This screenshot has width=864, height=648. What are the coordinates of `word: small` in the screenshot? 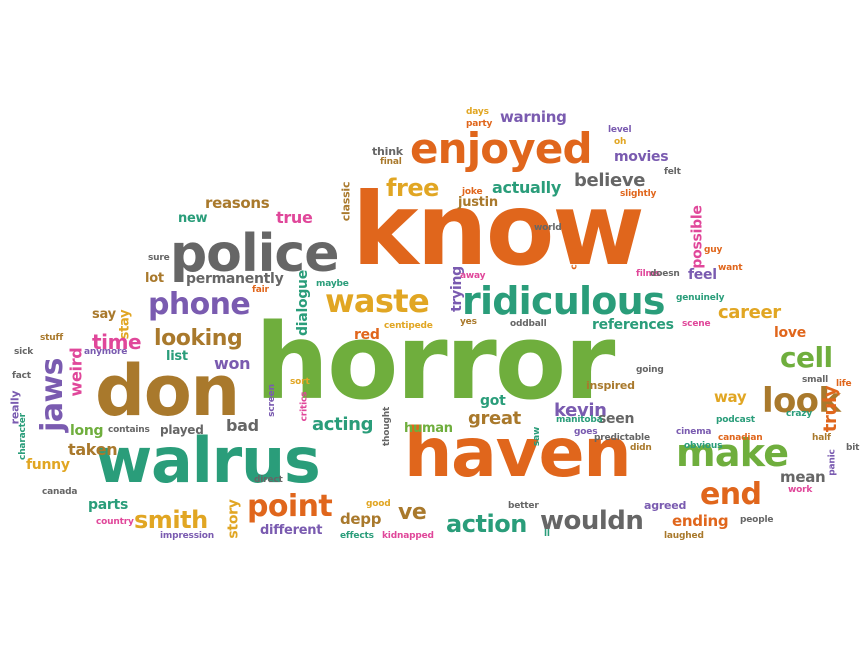 It's located at (815, 380).